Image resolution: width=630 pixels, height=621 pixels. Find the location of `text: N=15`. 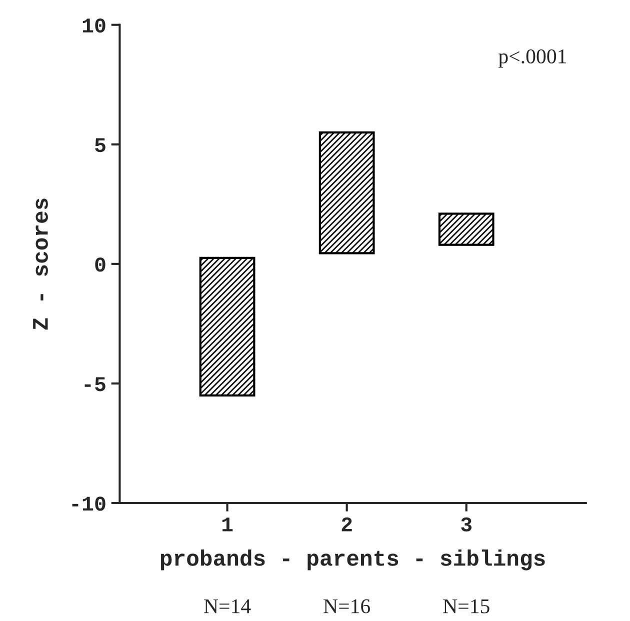

text: N=15 is located at coordinates (466, 606).